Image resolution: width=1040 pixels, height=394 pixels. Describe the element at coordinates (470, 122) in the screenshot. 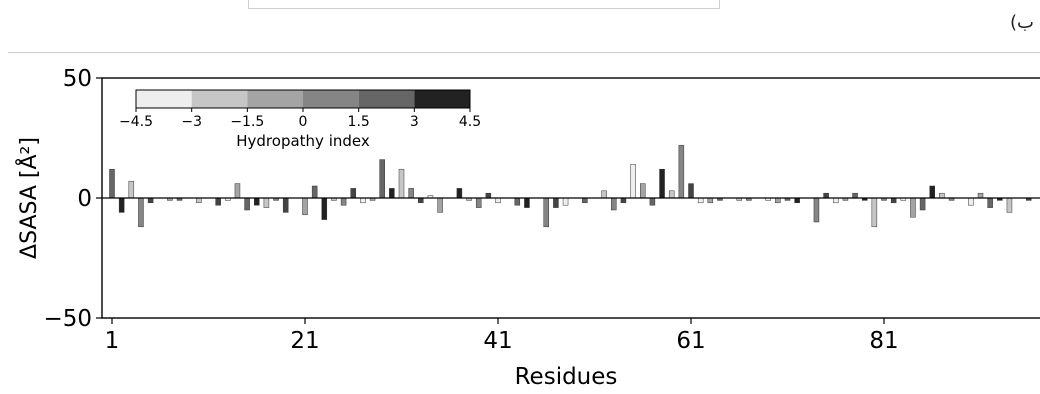

I see `colorbar-tick-label: 4.5` at that location.